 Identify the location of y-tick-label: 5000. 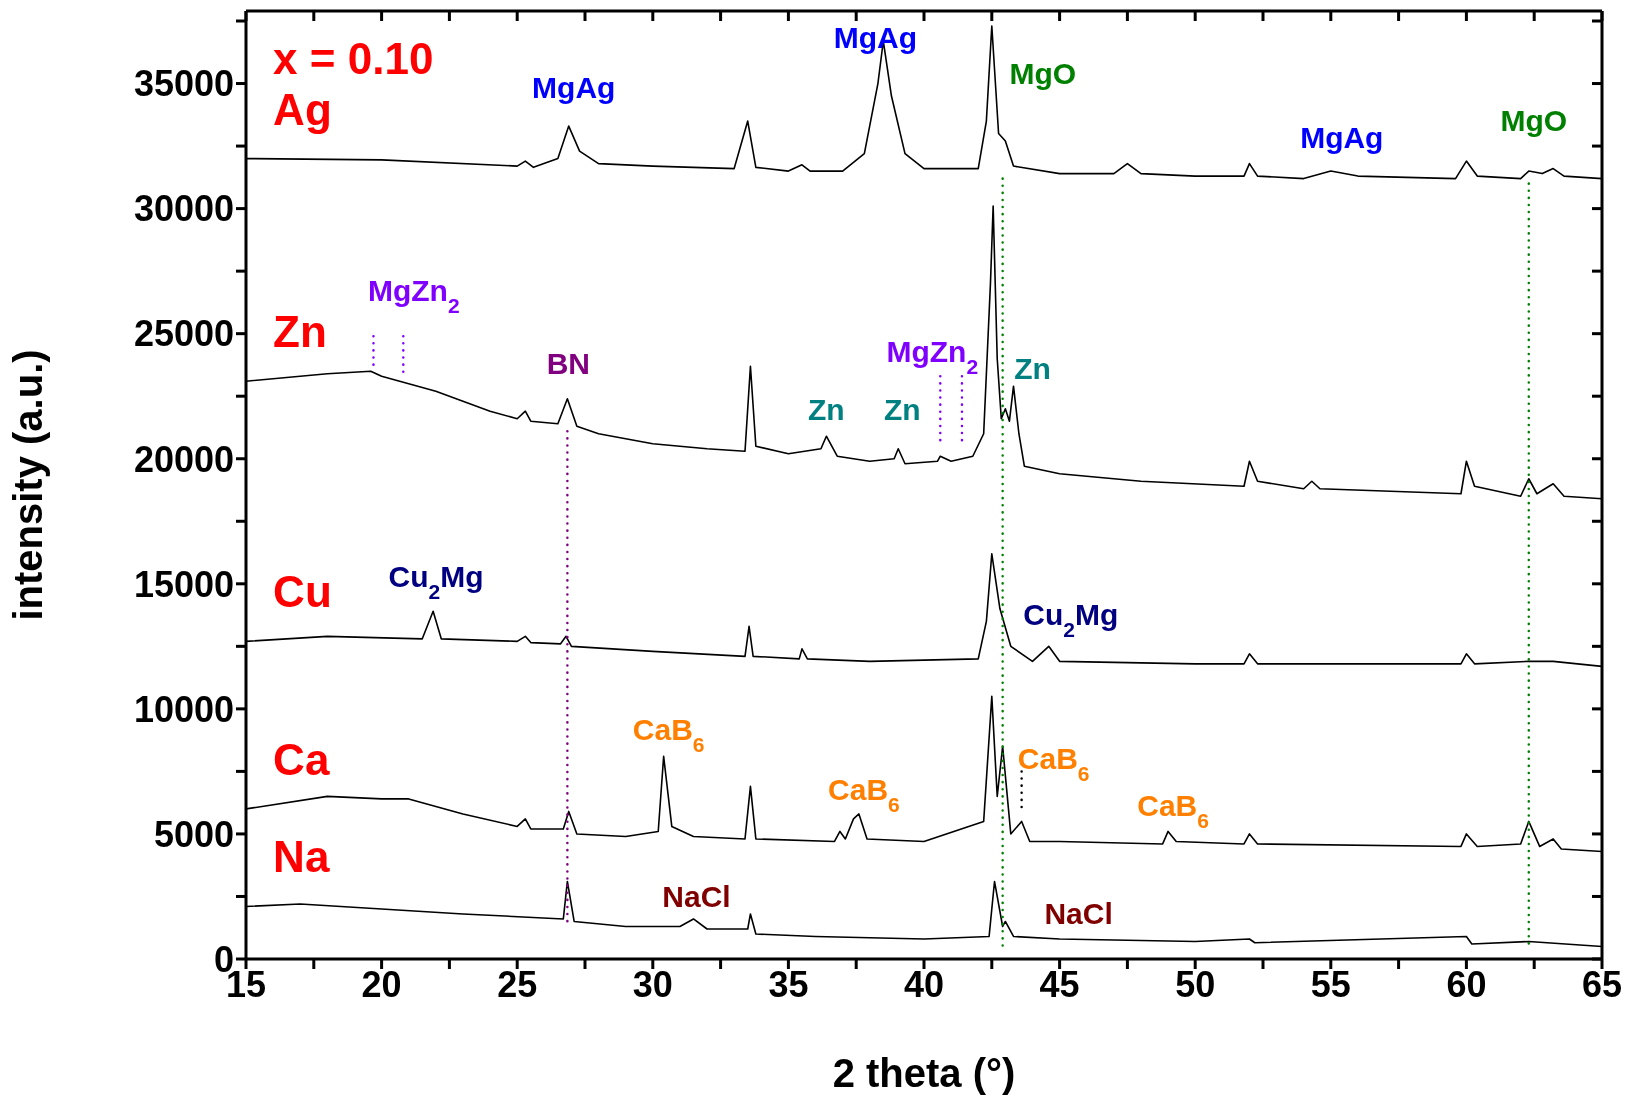
(193, 834).